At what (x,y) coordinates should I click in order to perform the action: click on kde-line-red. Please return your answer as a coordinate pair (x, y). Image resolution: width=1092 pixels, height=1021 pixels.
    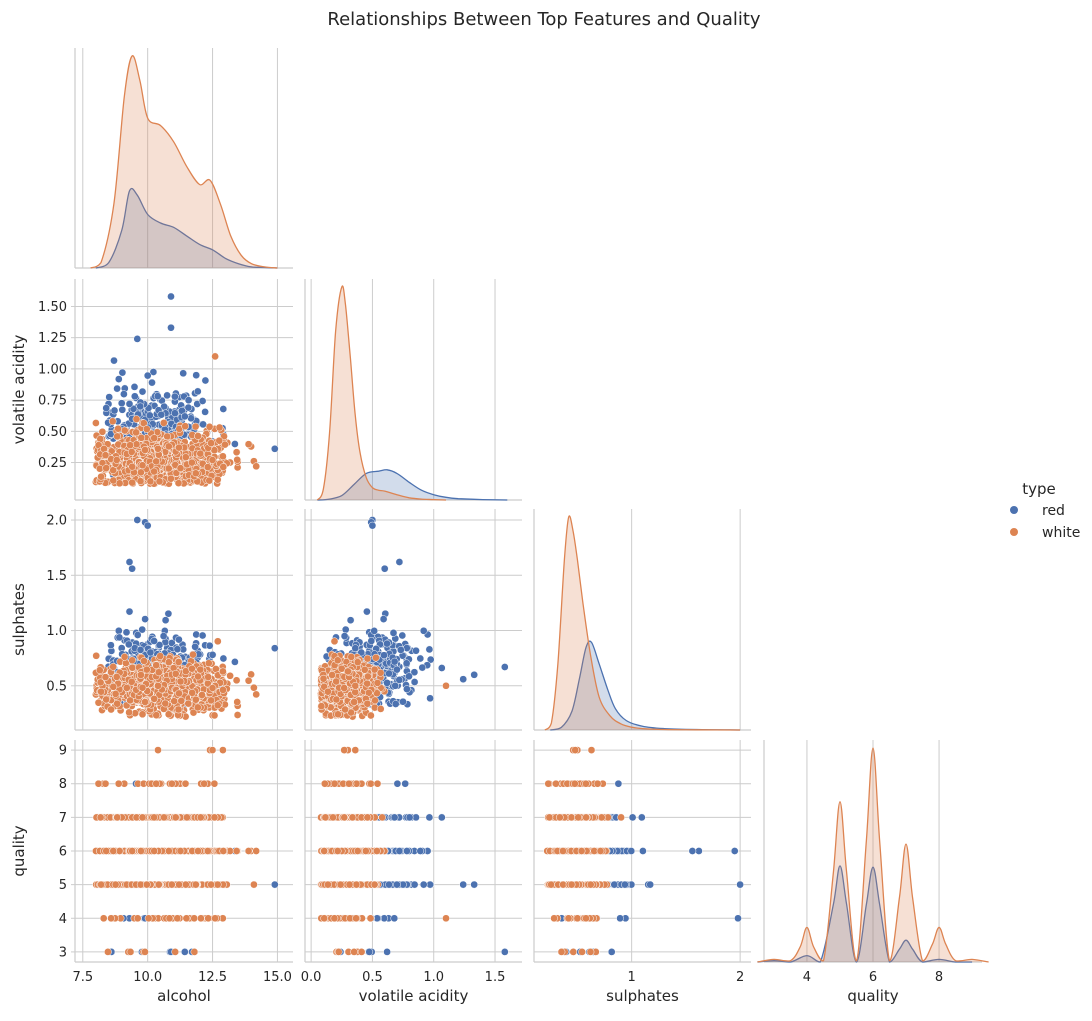
    Looking at the image, I should click on (186, 228).